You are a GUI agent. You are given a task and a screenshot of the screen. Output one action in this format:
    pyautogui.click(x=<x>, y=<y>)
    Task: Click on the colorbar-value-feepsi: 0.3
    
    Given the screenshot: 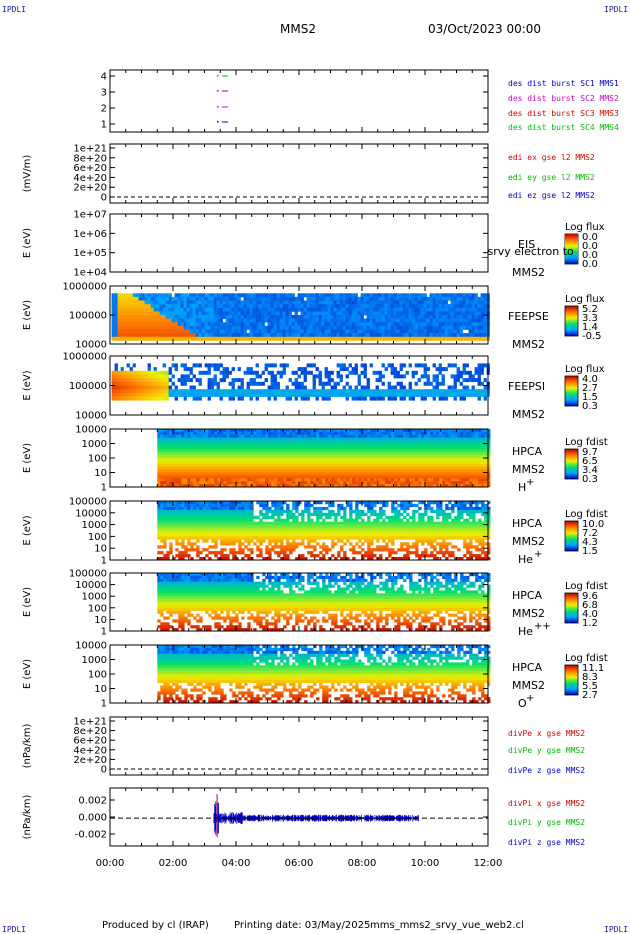 What is the action you would take?
    pyautogui.click(x=590, y=406)
    